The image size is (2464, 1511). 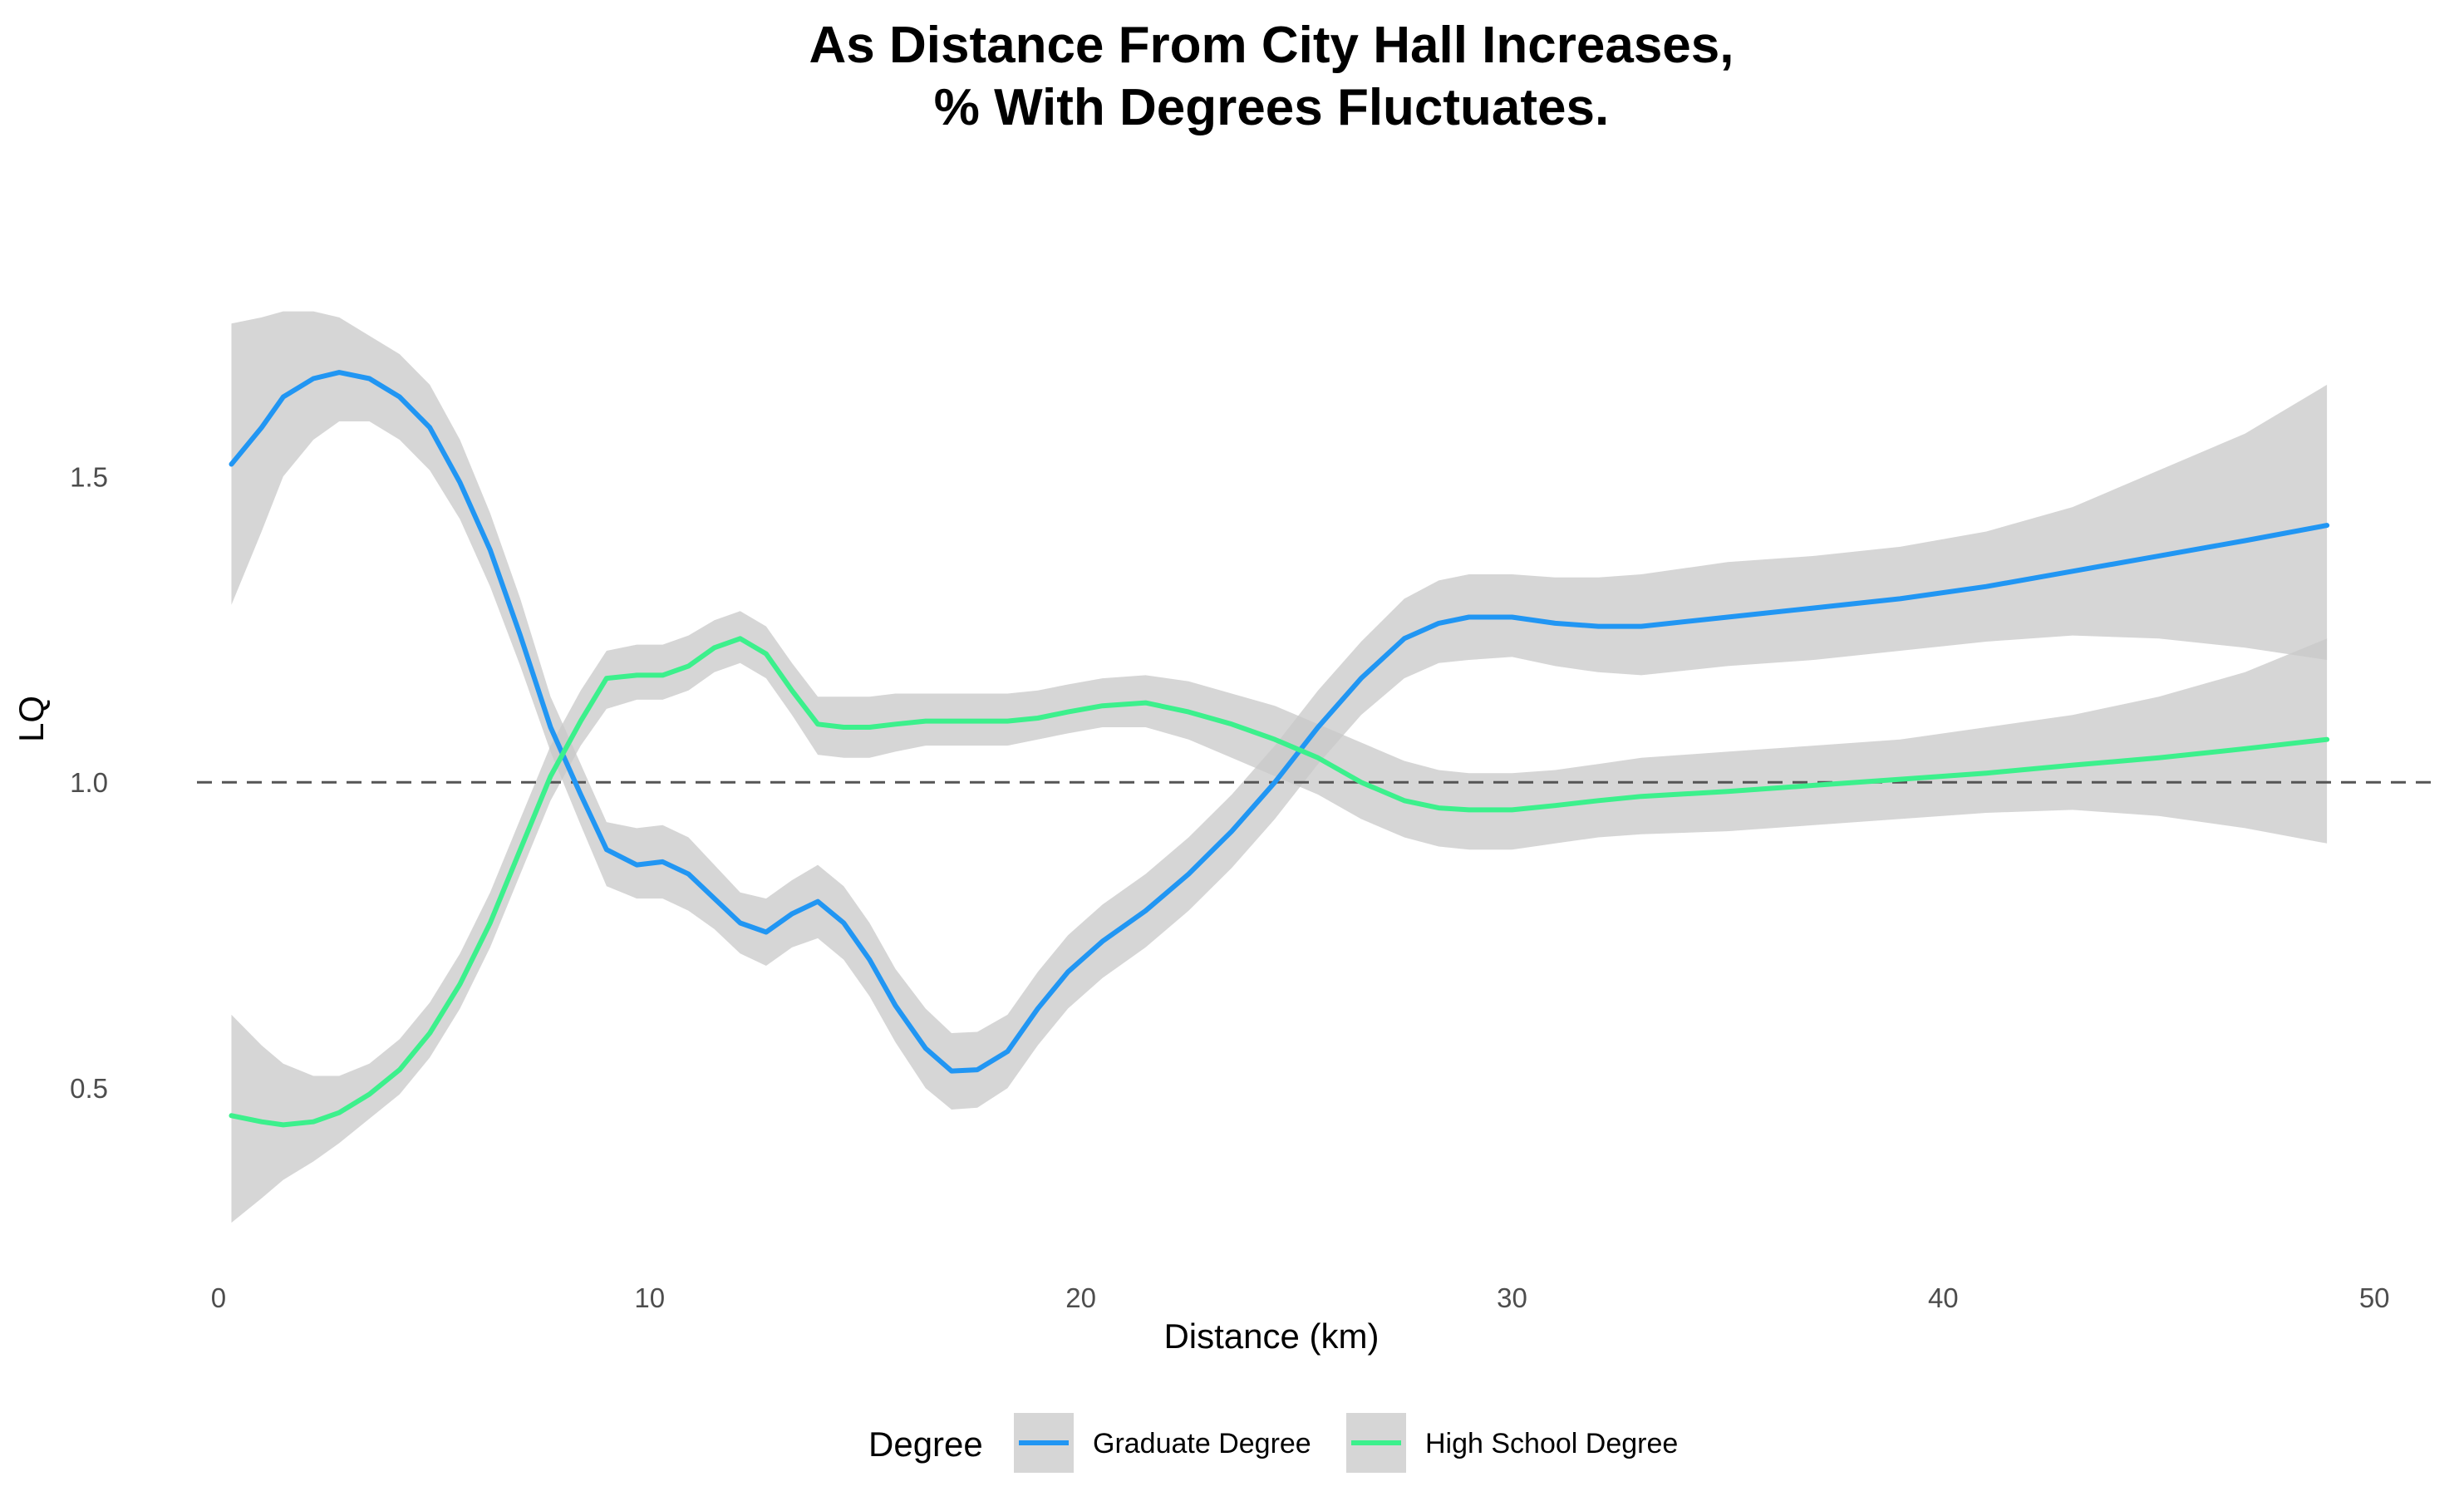 What do you see at coordinates (925, 1444) in the screenshot?
I see `legend-title: Degree` at bounding box center [925, 1444].